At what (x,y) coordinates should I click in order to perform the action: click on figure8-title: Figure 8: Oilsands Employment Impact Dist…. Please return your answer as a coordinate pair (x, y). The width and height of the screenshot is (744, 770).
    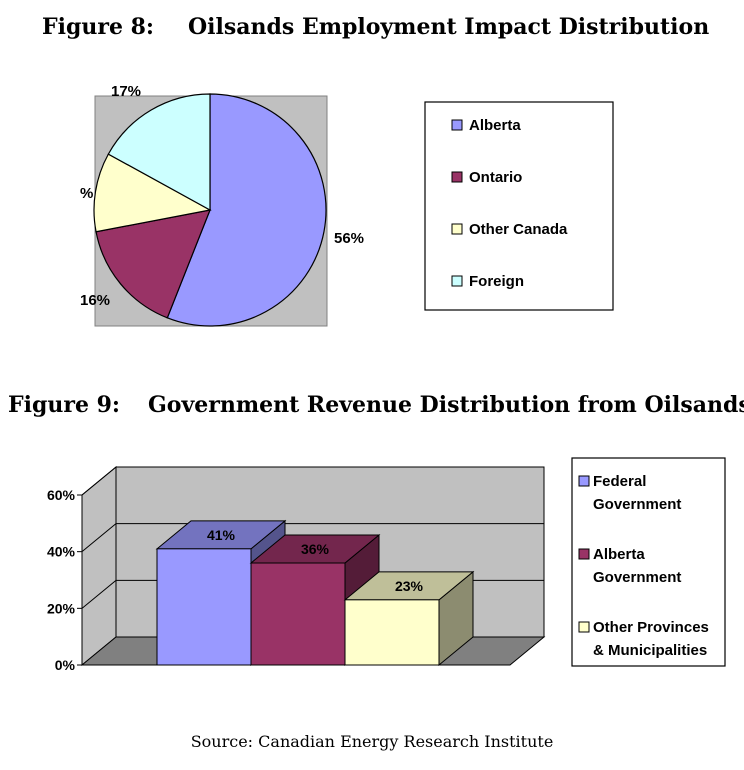
    Looking at the image, I should click on (375, 27).